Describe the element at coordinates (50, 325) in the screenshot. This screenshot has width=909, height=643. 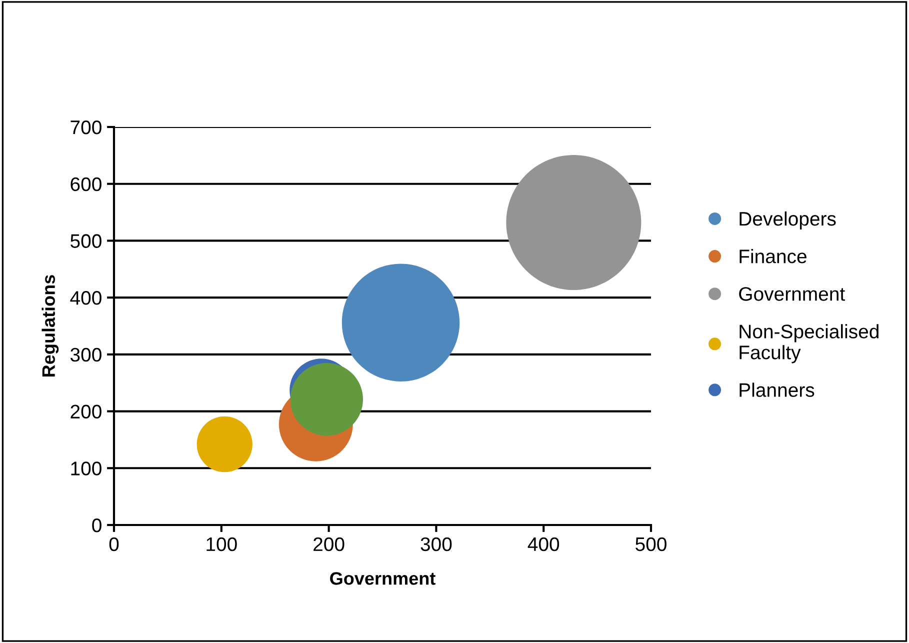
I see `y-axis-title: Regulations` at that location.